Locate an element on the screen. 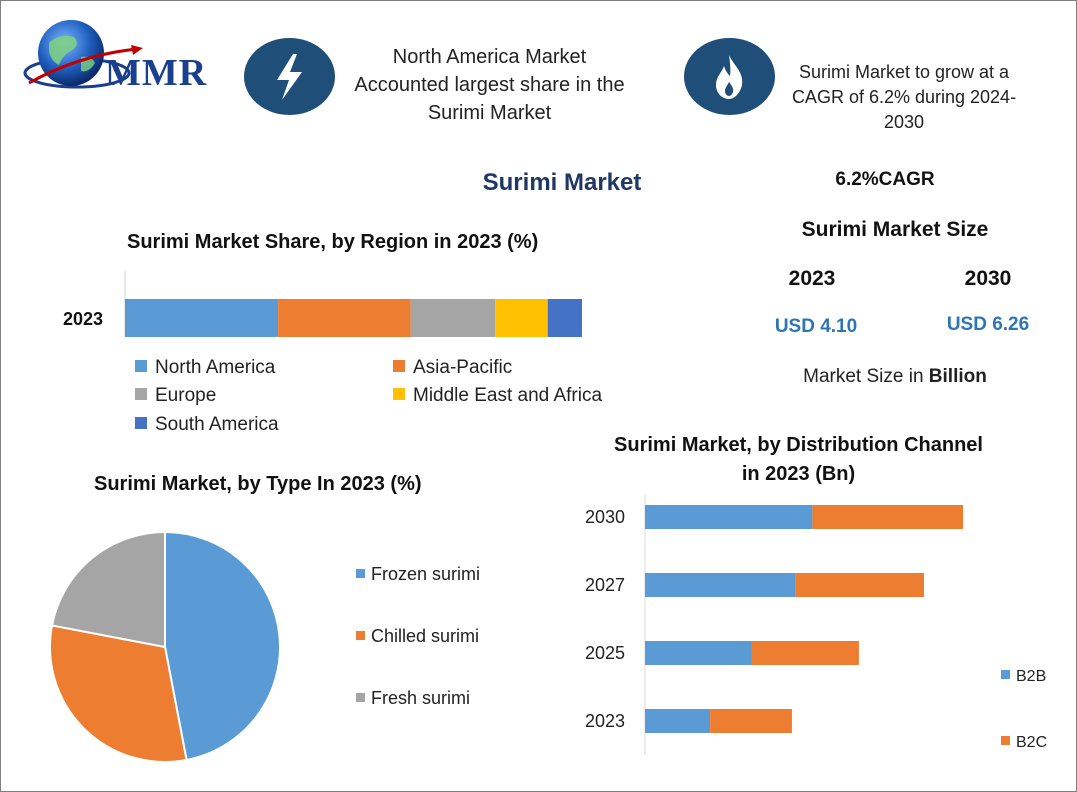 Image resolution: width=1077 pixels, height=792 pixels. region-bar-south-america is located at coordinates (564, 318).